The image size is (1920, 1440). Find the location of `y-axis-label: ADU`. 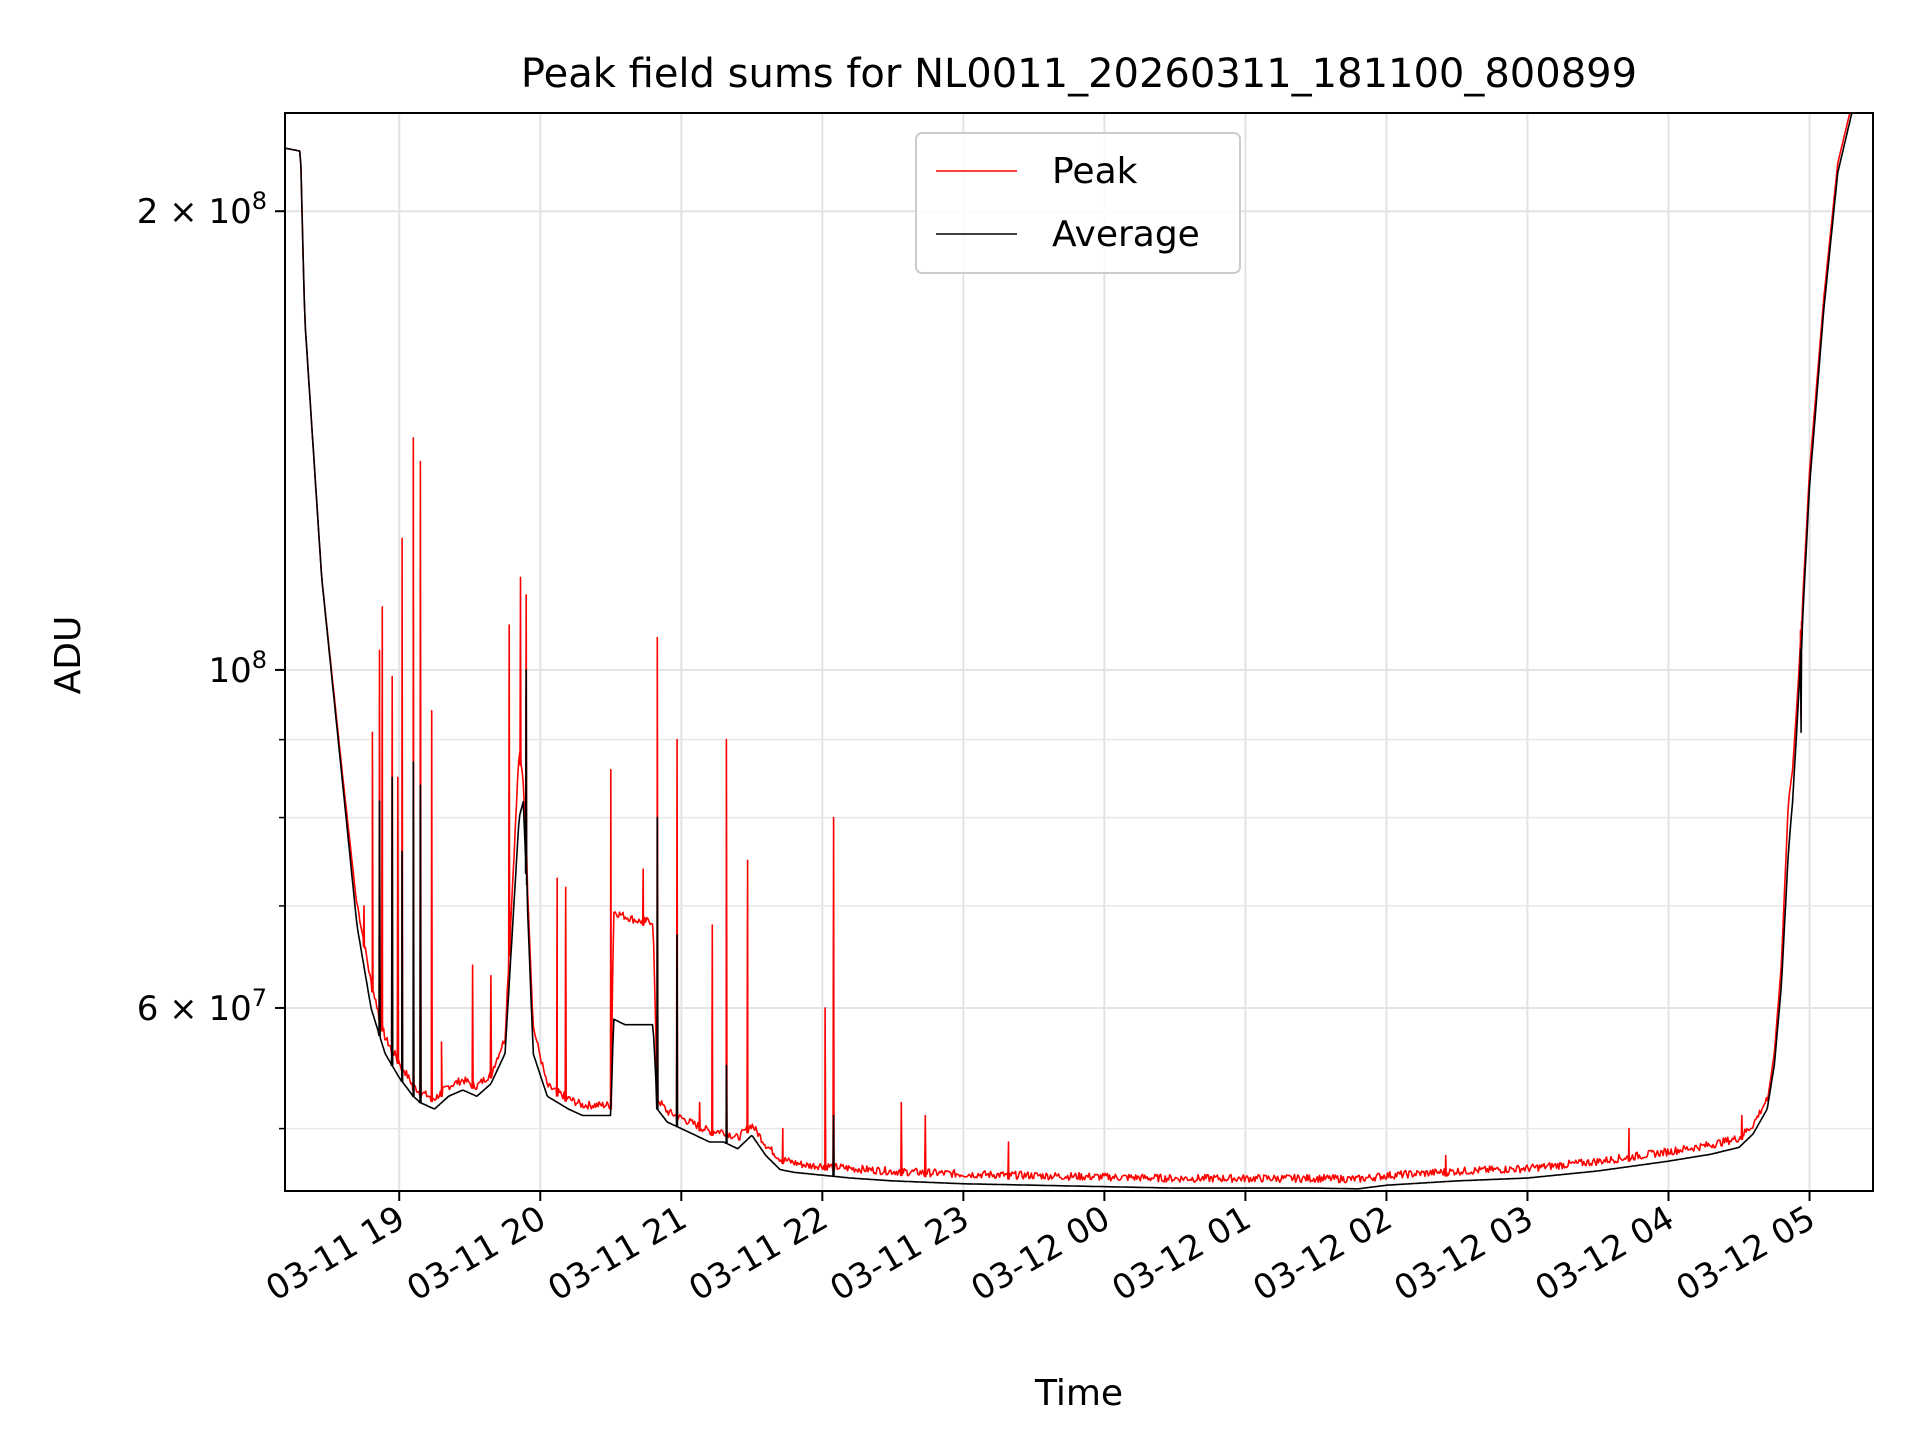

y-axis-label: ADU is located at coordinates (68, 655).